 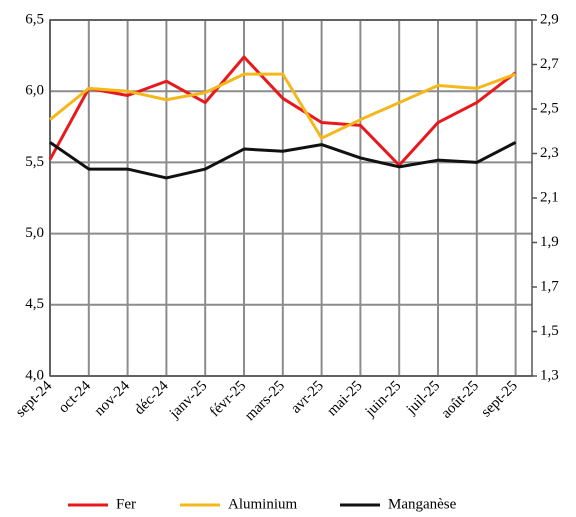 I want to click on y2-tick-label: 2,9, so click(x=549, y=19).